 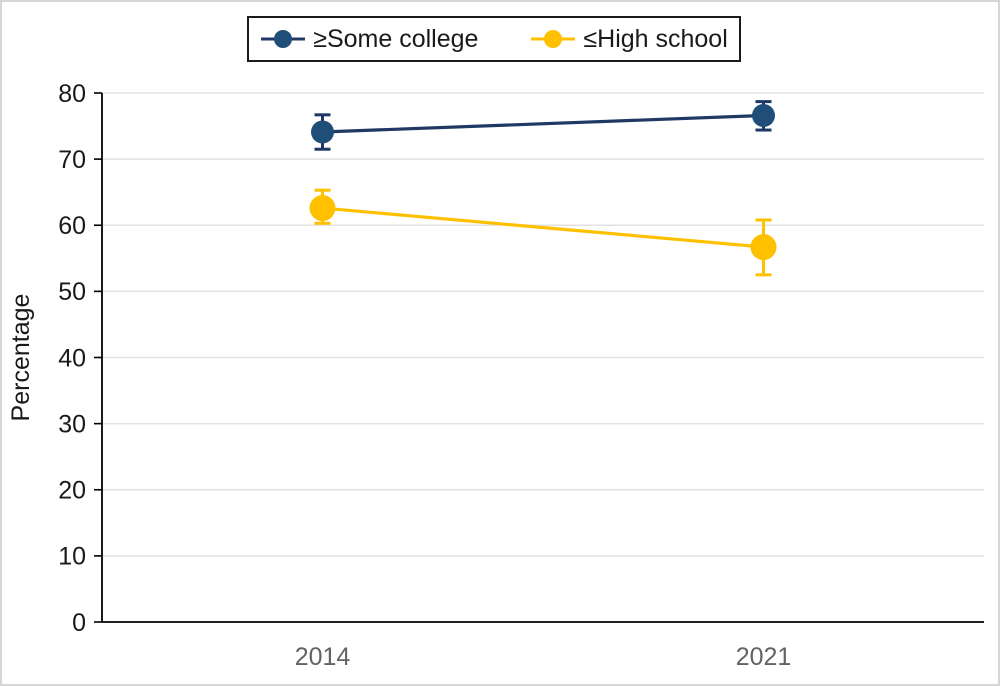 I want to click on y-tick-label: 20, so click(x=72, y=491).